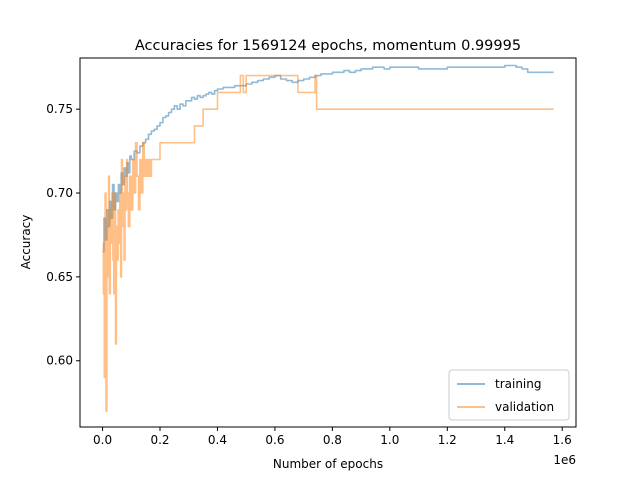  I want to click on x-axis: 0.0 0.2 0.4 0.6 0.8 1.0 1.2 1.4 1.6, so click(332, 437).